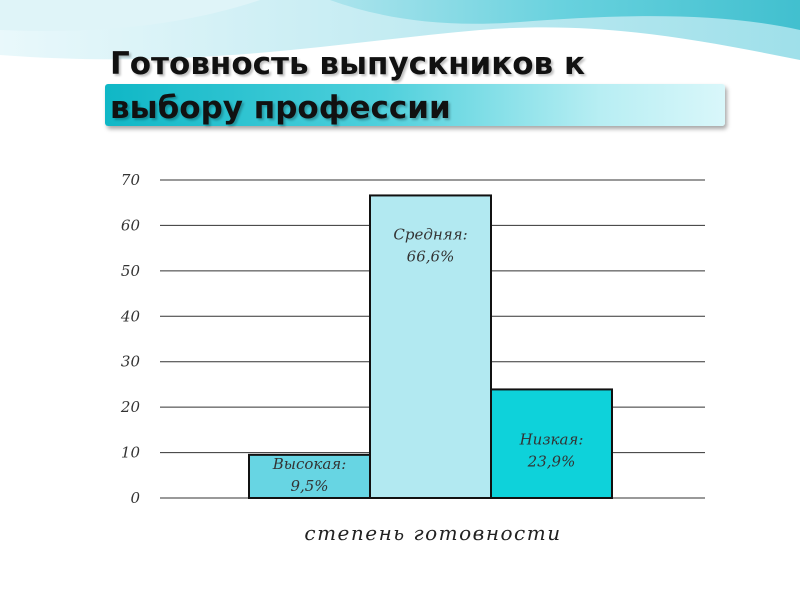  Describe the element at coordinates (430, 234) in the screenshot. I see `data-label-category: Средняя:` at that location.